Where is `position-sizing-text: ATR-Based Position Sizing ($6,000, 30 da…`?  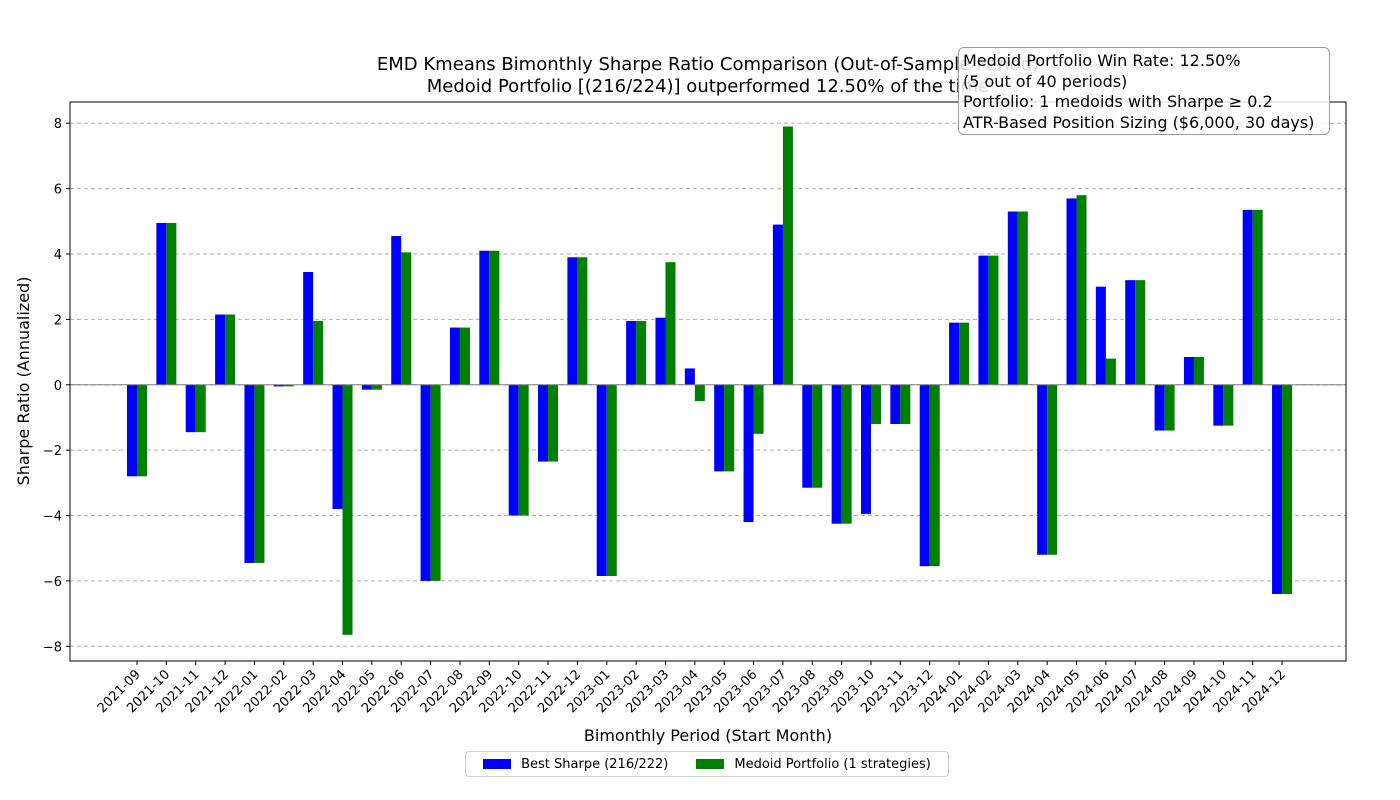
position-sizing-text: ATR-Based Position Sizing ($6,000, 30 da… is located at coordinates (1139, 122).